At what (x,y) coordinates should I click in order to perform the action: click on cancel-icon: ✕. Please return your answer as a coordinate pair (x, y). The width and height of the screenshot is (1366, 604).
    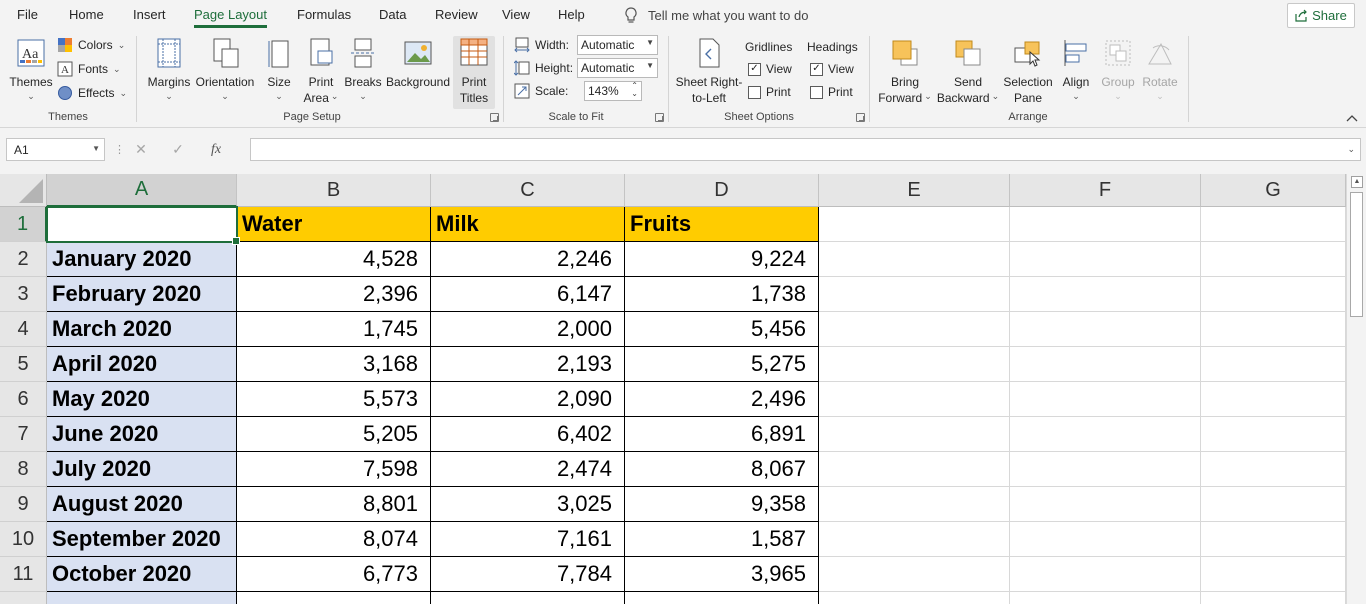
    Looking at the image, I should click on (141, 149).